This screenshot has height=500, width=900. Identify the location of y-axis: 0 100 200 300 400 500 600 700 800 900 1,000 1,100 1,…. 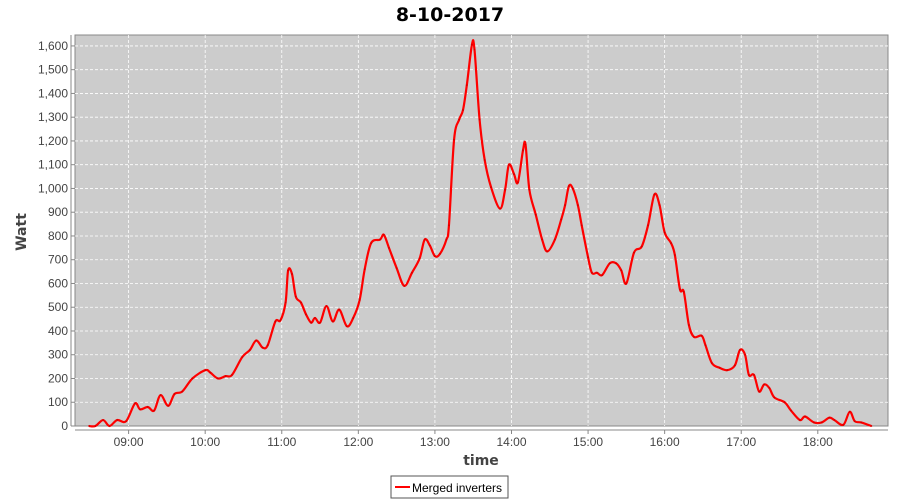
(56, 234).